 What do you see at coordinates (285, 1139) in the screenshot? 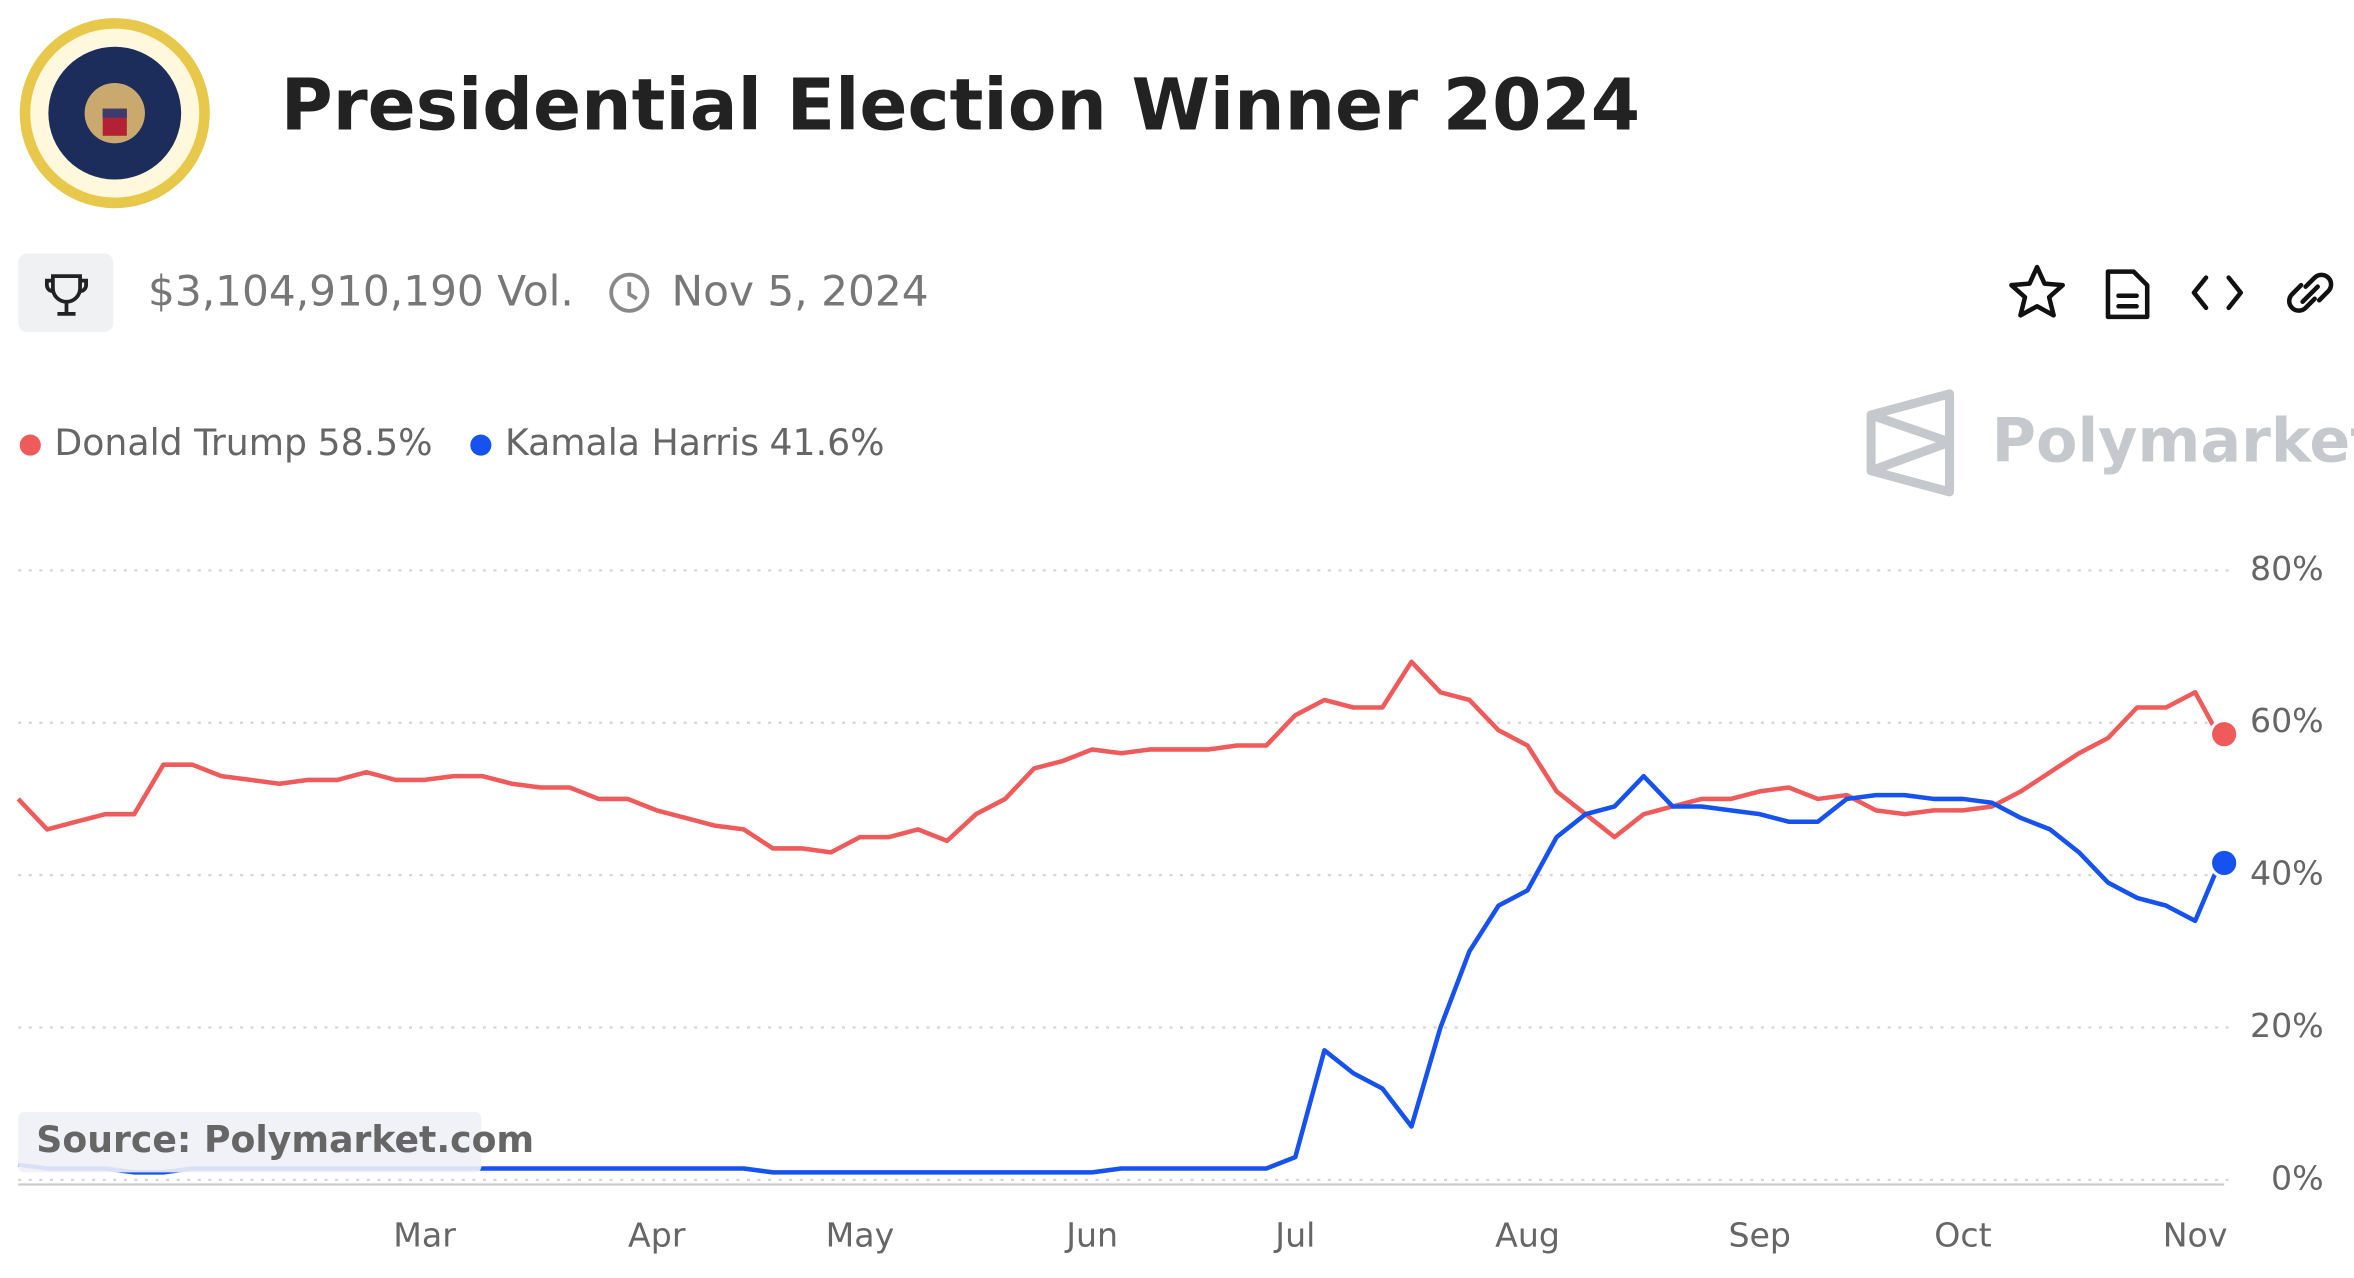
I see `source: Source: Polymarket.com` at bounding box center [285, 1139].